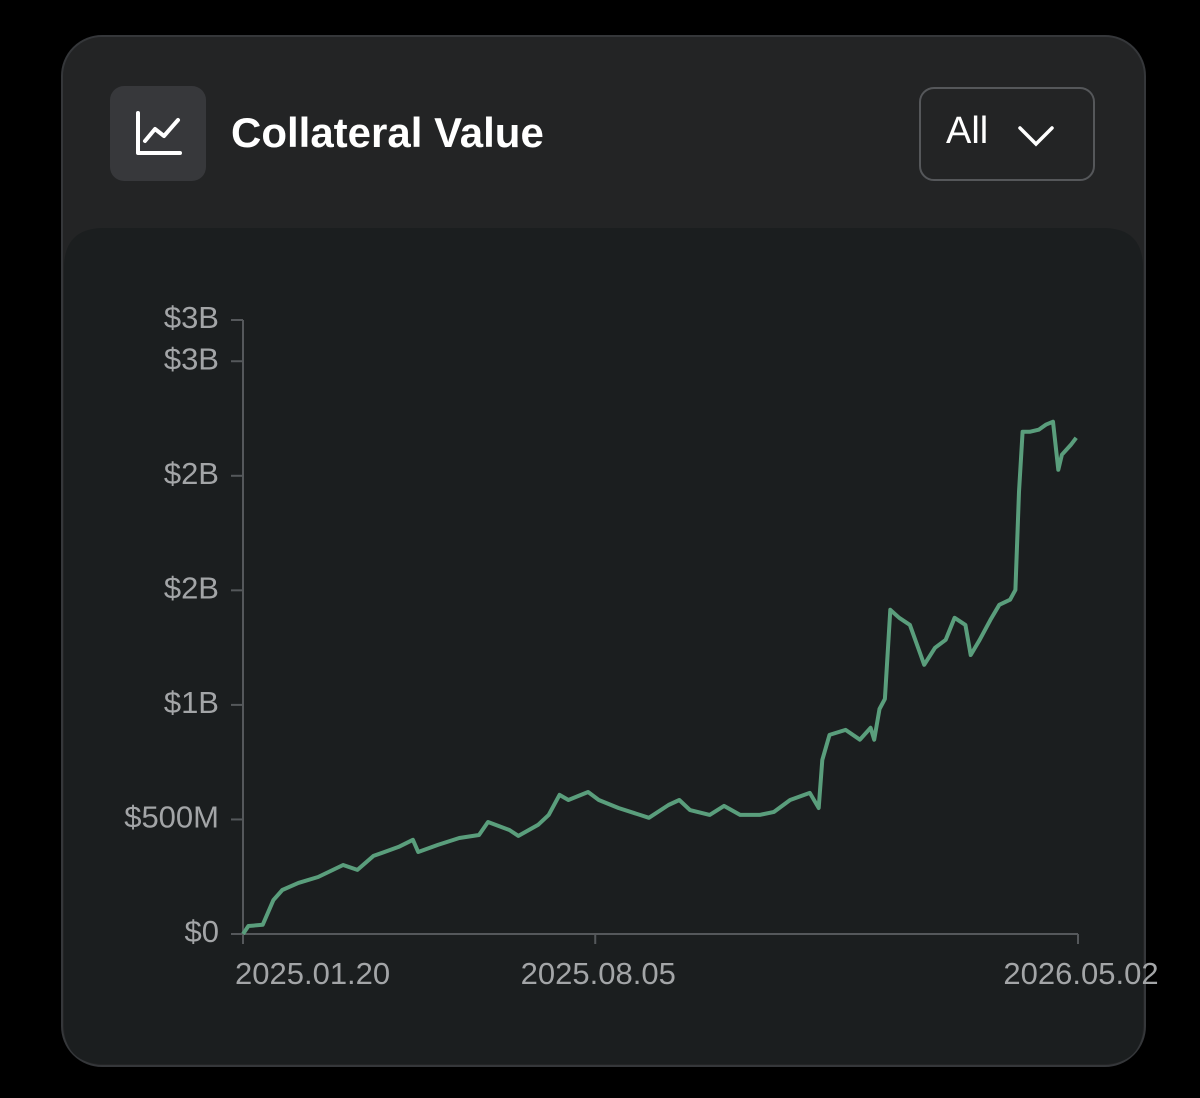 The image size is (1200, 1098). What do you see at coordinates (312, 973) in the screenshot?
I see `x-tick-label: 2025.01.20` at bounding box center [312, 973].